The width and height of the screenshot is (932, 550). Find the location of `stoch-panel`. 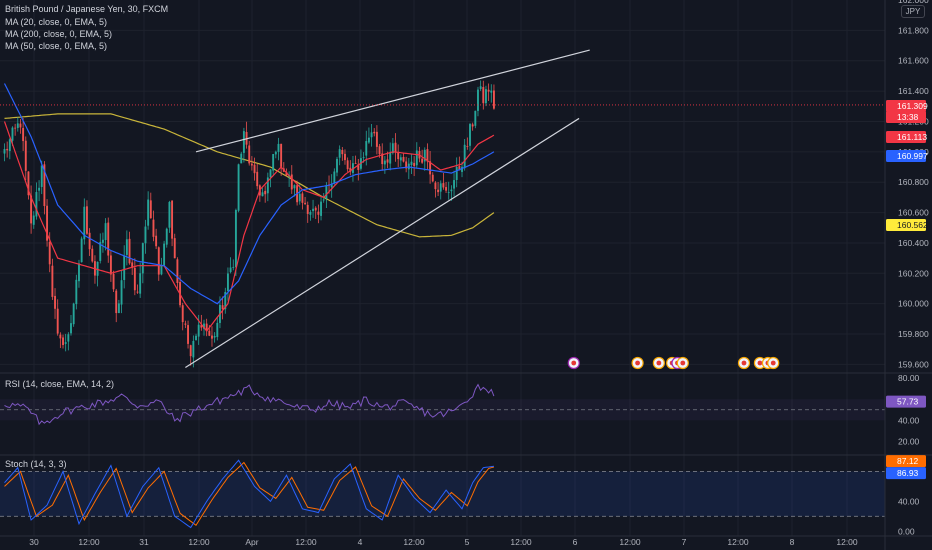

stoch-panel is located at coordinates (442, 494).